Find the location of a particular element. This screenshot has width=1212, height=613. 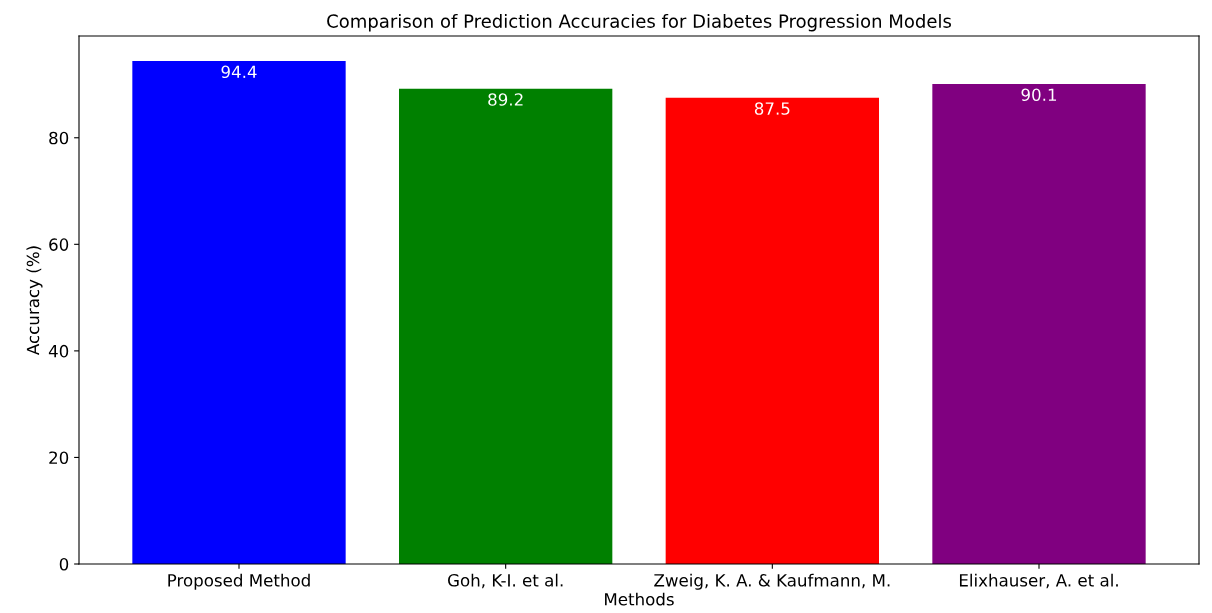

x-axis-title: Methods is located at coordinates (639, 599).